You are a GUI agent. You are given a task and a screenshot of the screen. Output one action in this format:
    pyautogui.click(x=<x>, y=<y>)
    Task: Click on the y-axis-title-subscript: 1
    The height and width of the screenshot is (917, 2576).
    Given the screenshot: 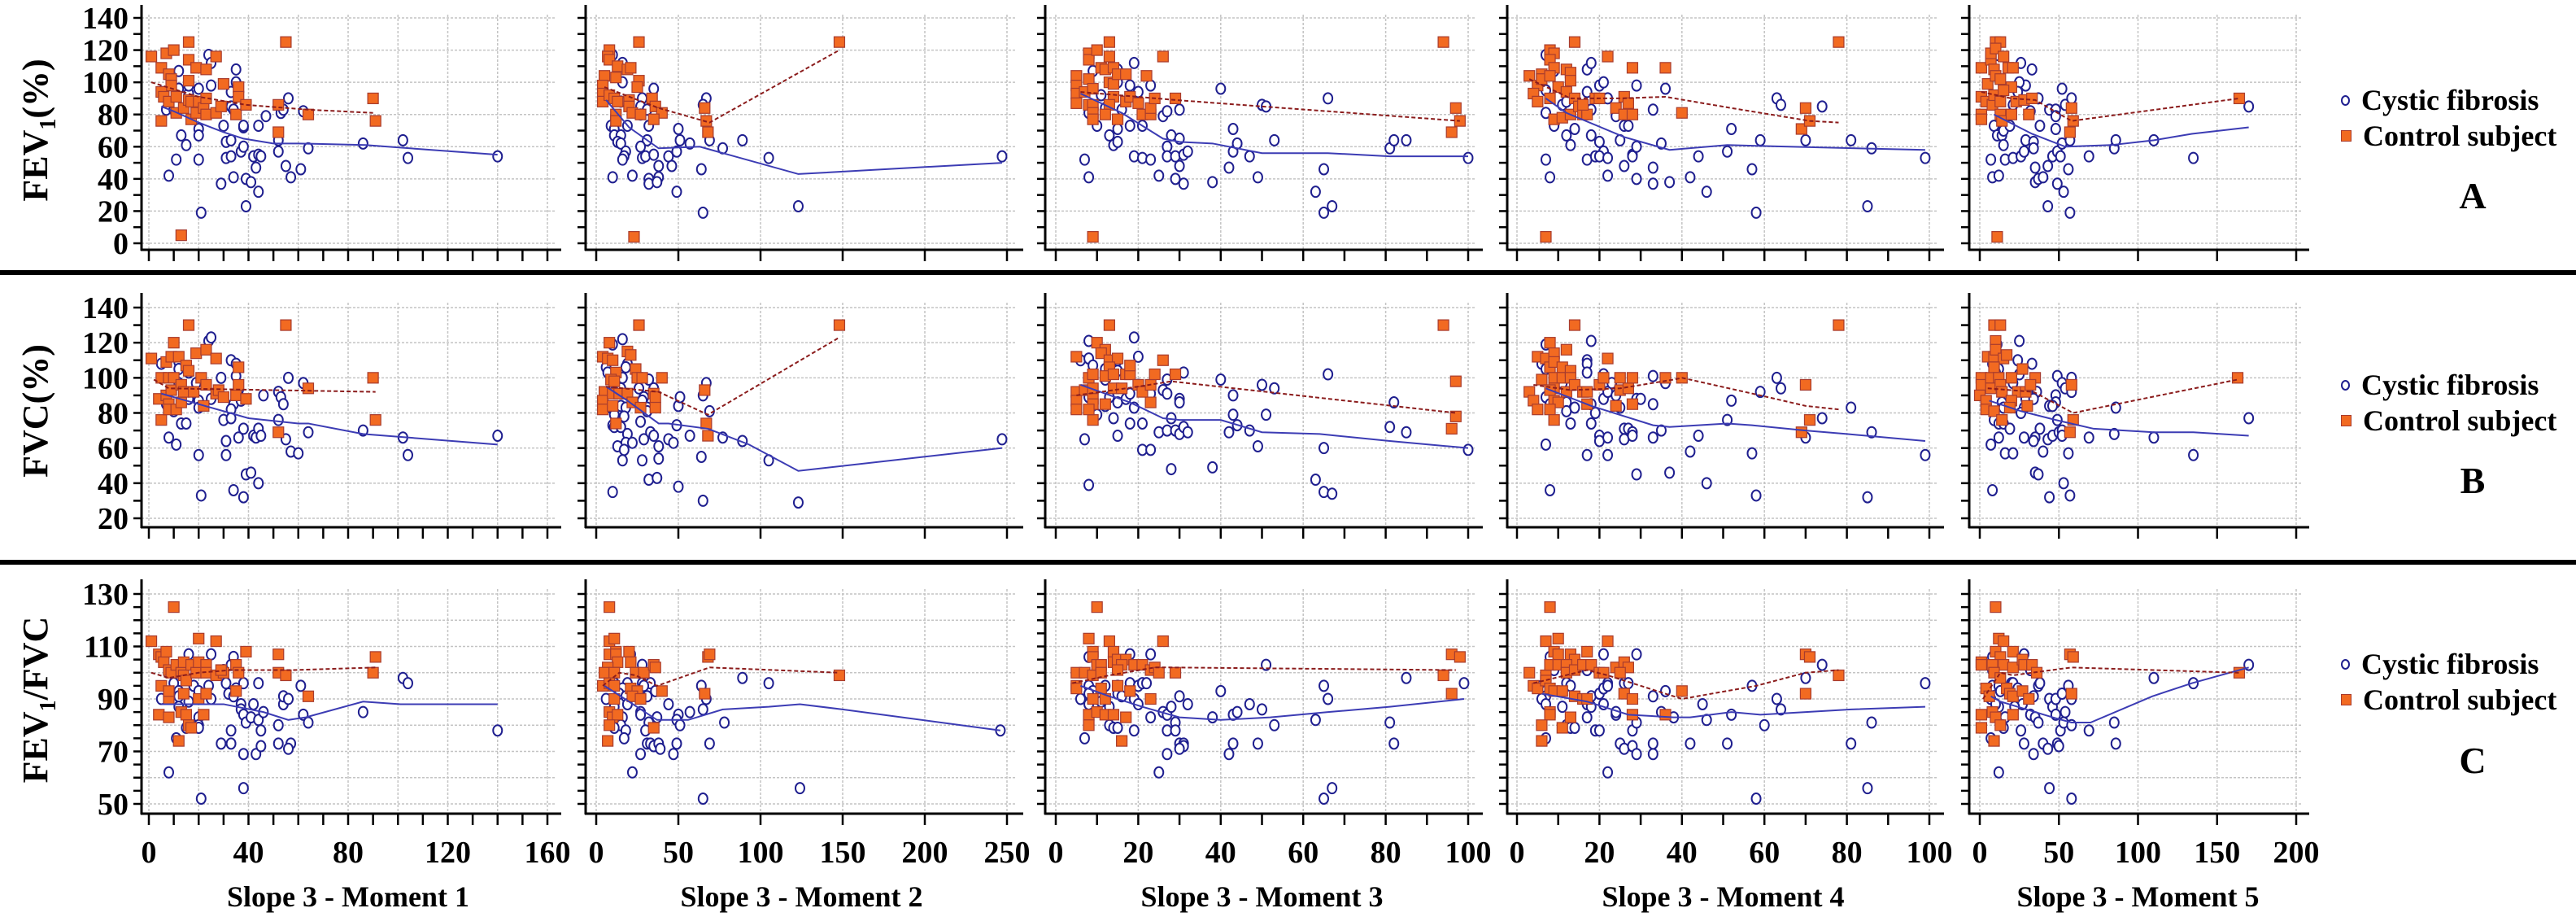 What is the action you would take?
    pyautogui.click(x=48, y=124)
    